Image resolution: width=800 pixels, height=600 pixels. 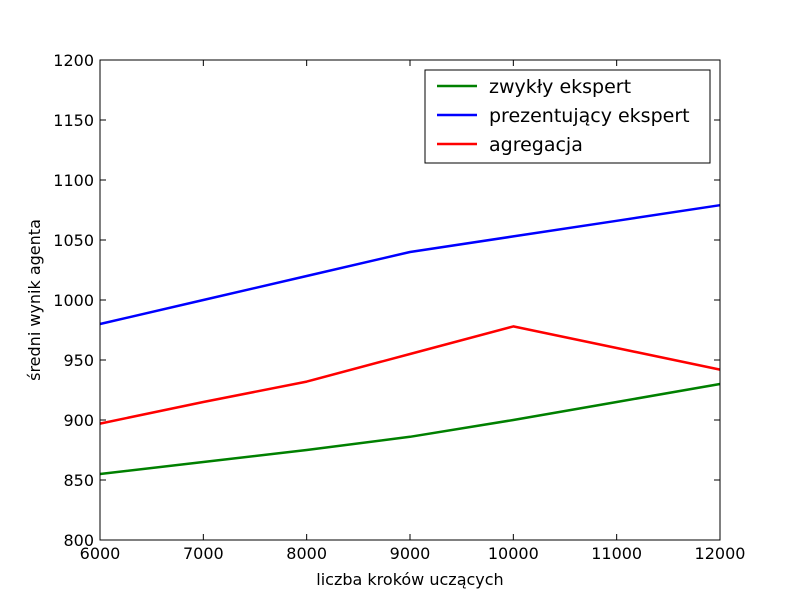 I want to click on x-tick-label: 10000, so click(x=513, y=553).